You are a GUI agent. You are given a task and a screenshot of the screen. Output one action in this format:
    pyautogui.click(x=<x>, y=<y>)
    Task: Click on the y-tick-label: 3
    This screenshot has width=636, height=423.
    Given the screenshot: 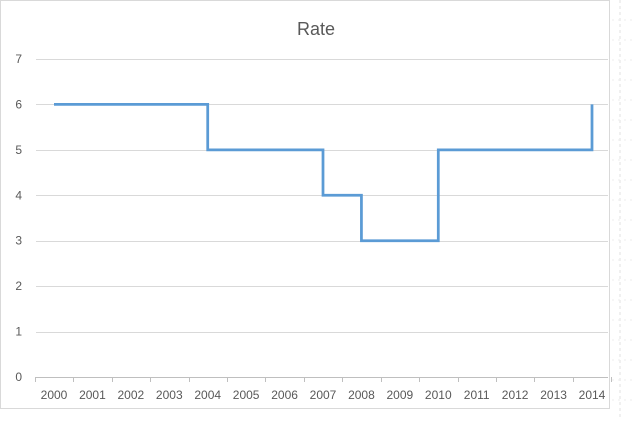 What is the action you would take?
    pyautogui.click(x=18, y=241)
    